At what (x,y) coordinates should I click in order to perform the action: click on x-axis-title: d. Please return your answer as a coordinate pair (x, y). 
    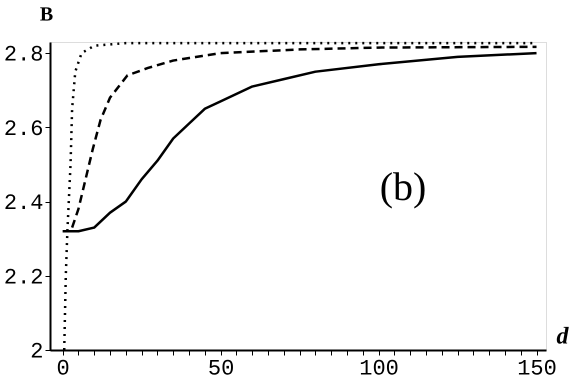
    Looking at the image, I should click on (563, 337).